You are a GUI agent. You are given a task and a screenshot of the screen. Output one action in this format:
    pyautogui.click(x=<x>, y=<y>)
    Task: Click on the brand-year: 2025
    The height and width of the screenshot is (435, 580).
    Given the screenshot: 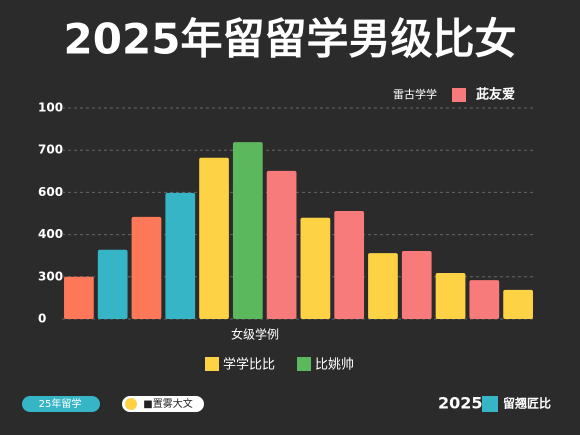 What is the action you would take?
    pyautogui.click(x=460, y=403)
    